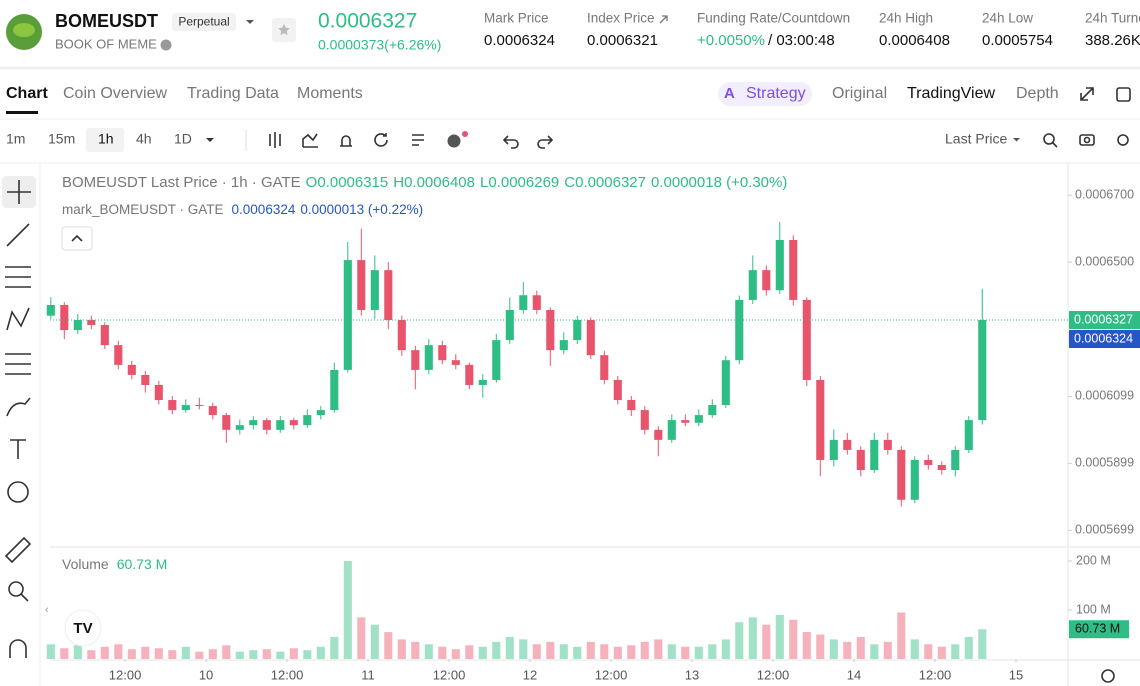 This screenshot has height=686, width=1140. What do you see at coordinates (976, 139) in the screenshot?
I see `price-source: Last Price` at bounding box center [976, 139].